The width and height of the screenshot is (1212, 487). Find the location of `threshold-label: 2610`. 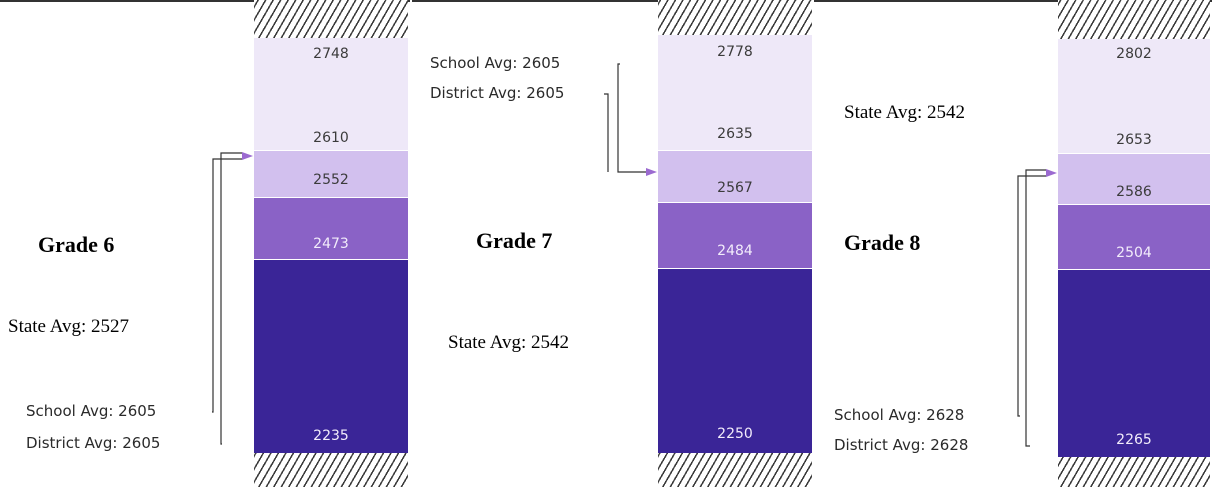

threshold-label: 2610 is located at coordinates (331, 138).